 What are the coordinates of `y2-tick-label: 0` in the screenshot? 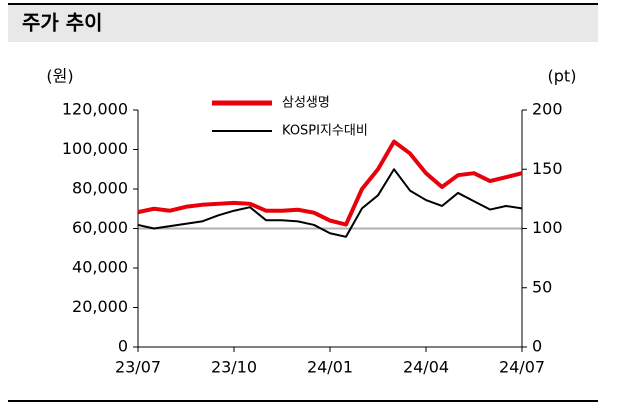 It's located at (537, 346).